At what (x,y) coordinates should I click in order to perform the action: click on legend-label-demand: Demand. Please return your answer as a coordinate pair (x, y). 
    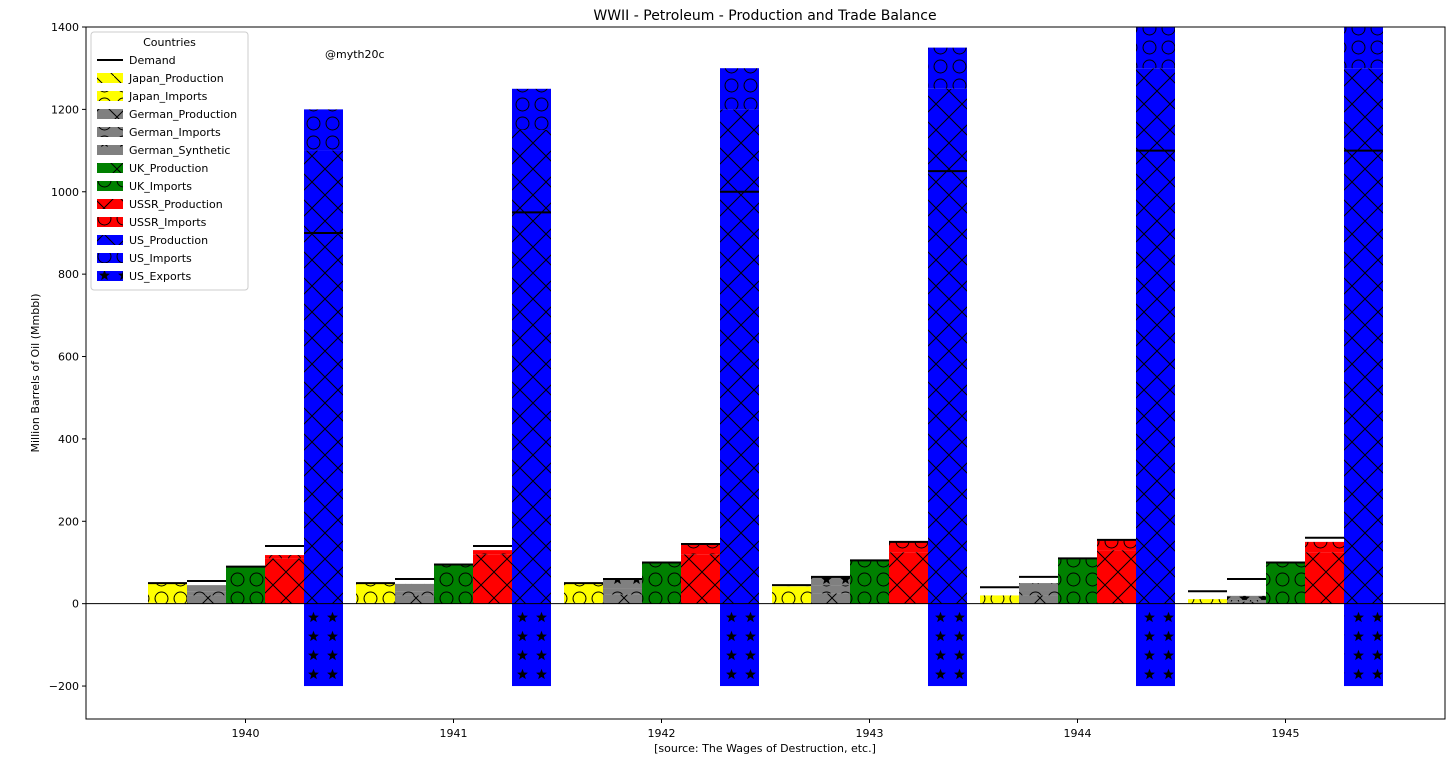
    Looking at the image, I should click on (152, 60).